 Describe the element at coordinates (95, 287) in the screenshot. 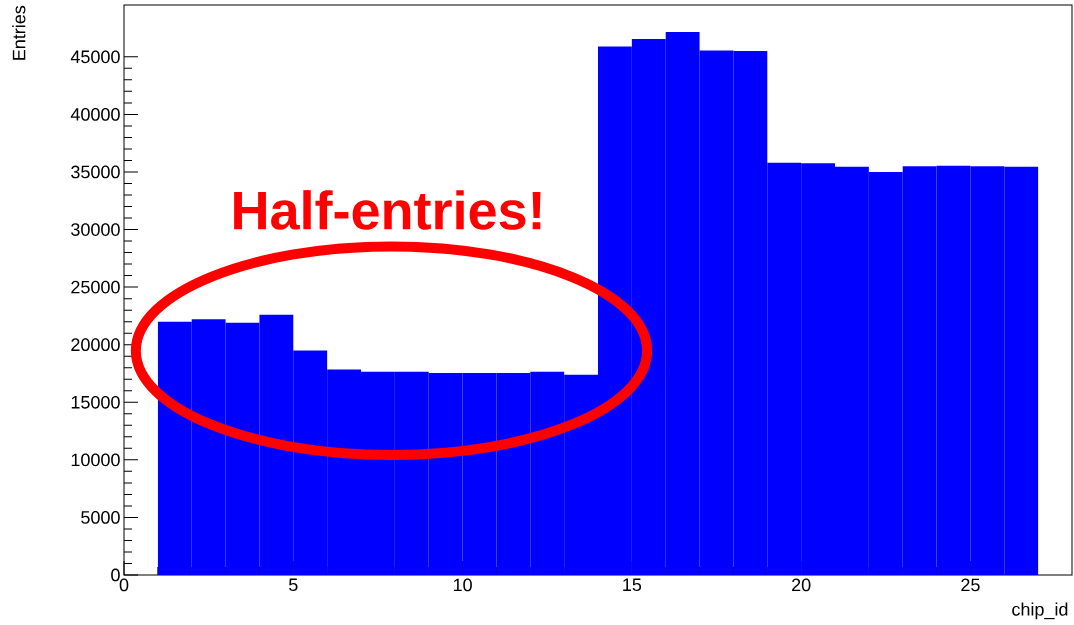

I see `y-tick-label: 25000` at that location.